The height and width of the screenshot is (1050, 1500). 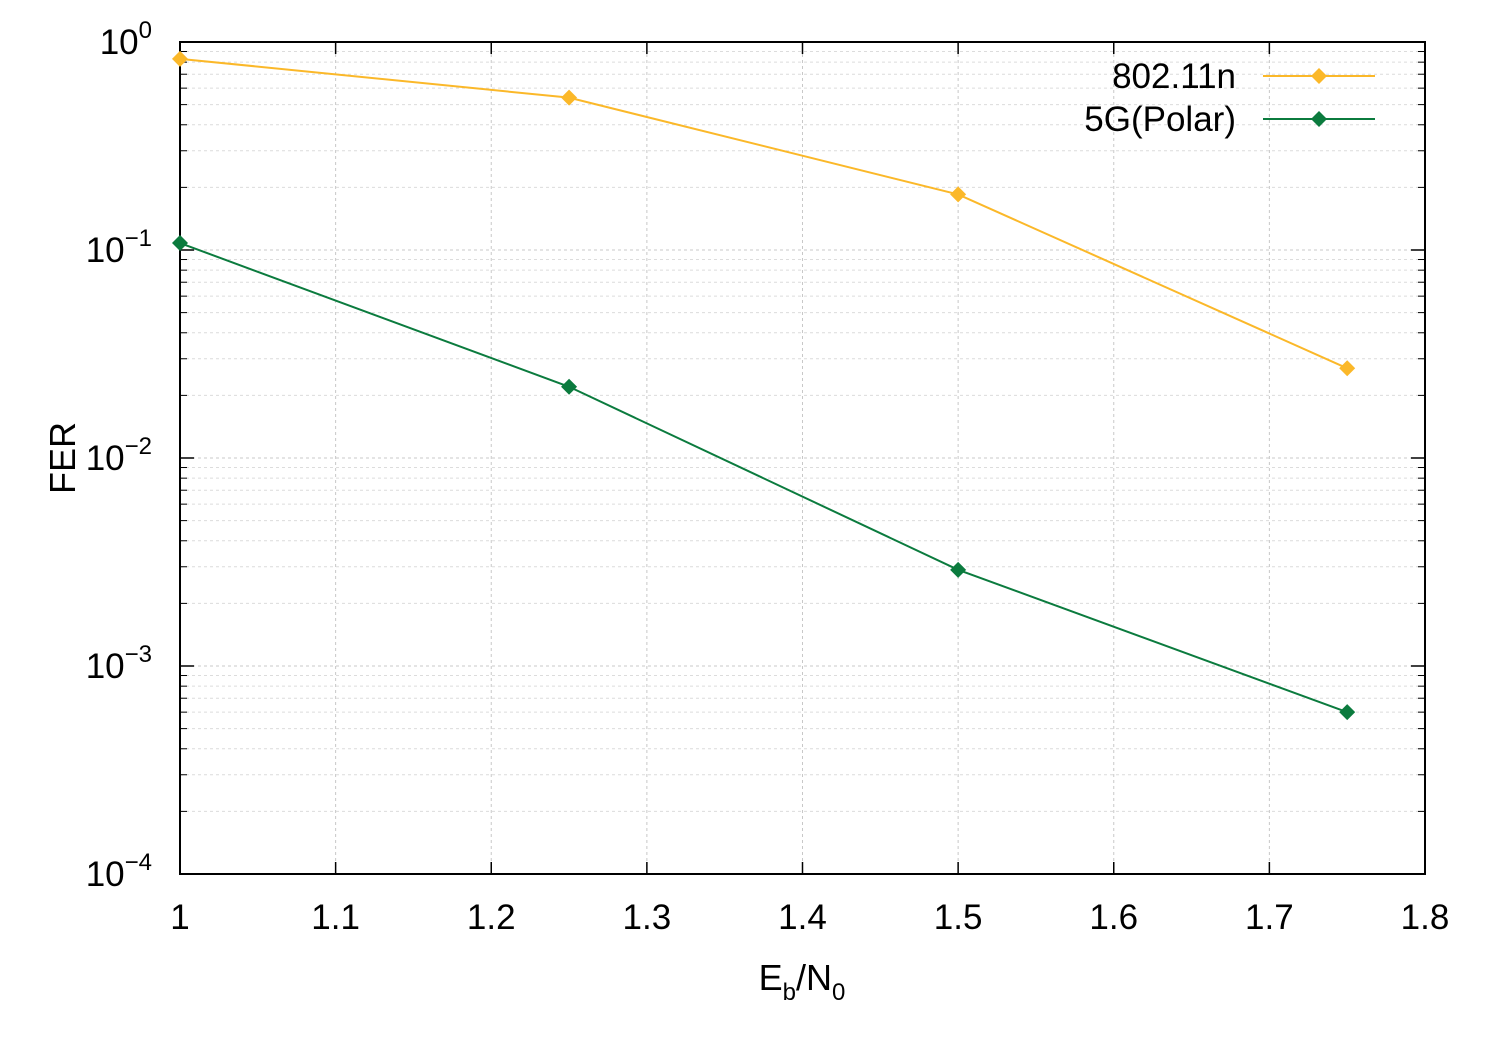 What do you see at coordinates (1113, 917) in the screenshot?
I see `x-tick-label: 1.6` at bounding box center [1113, 917].